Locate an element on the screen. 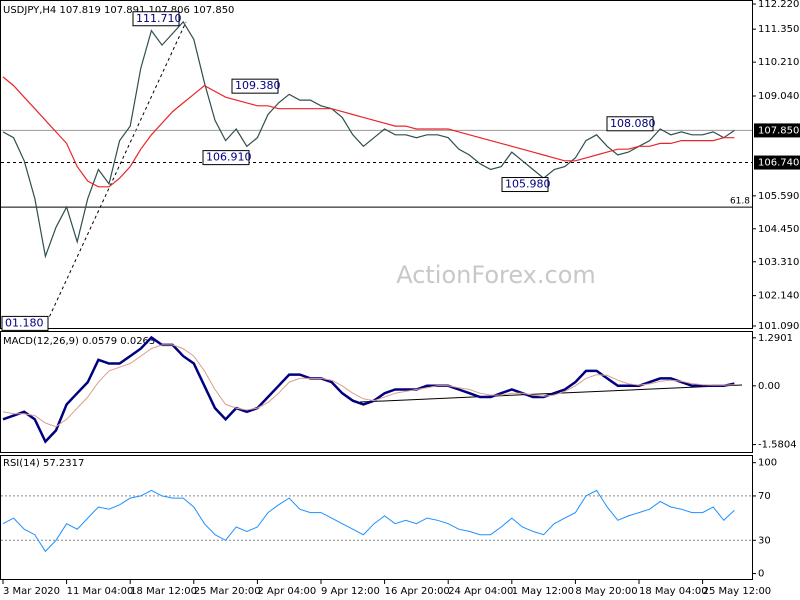 The height and width of the screenshot is (600, 800). y-tick-label: 112.220 is located at coordinates (778, 5).